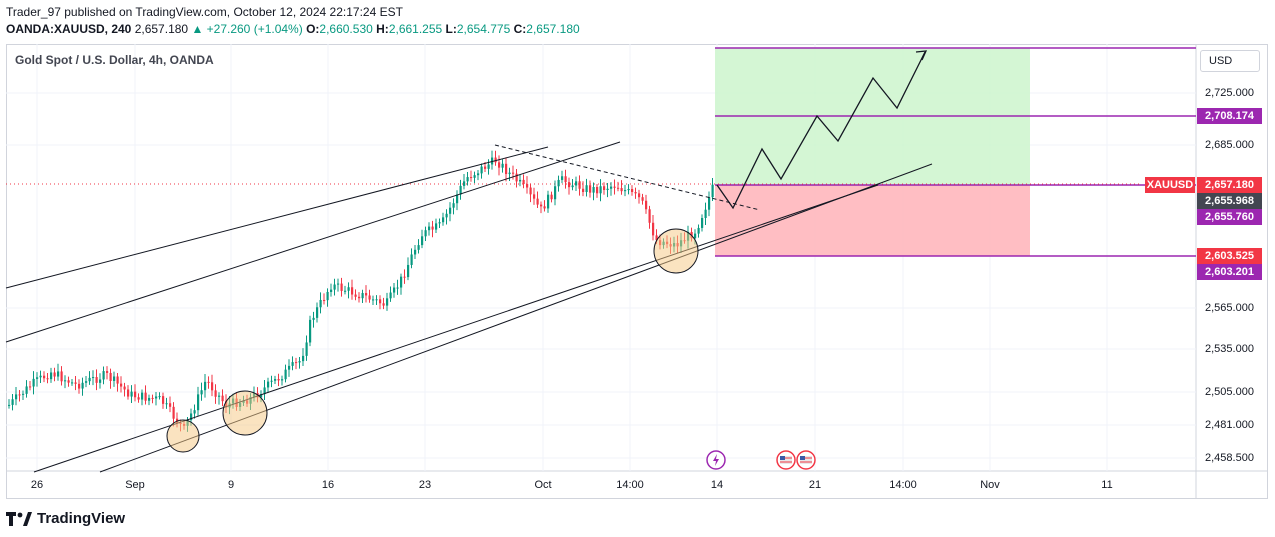 Image resolution: width=1275 pixels, height=537 pixels. Describe the element at coordinates (114, 60) in the screenshot. I see `chart-title: Gold Spot / U.S. Dollar, 4h, OANDA` at that location.